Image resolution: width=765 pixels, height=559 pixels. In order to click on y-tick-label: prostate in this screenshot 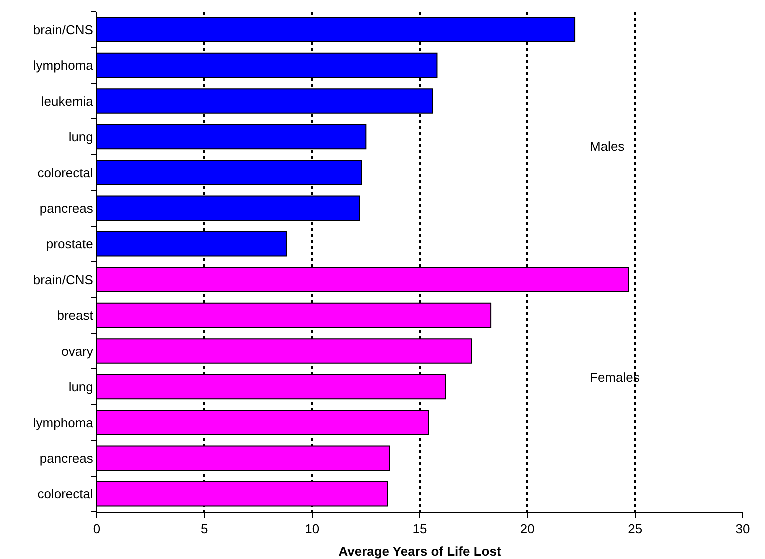, I will do `click(70, 244)`.